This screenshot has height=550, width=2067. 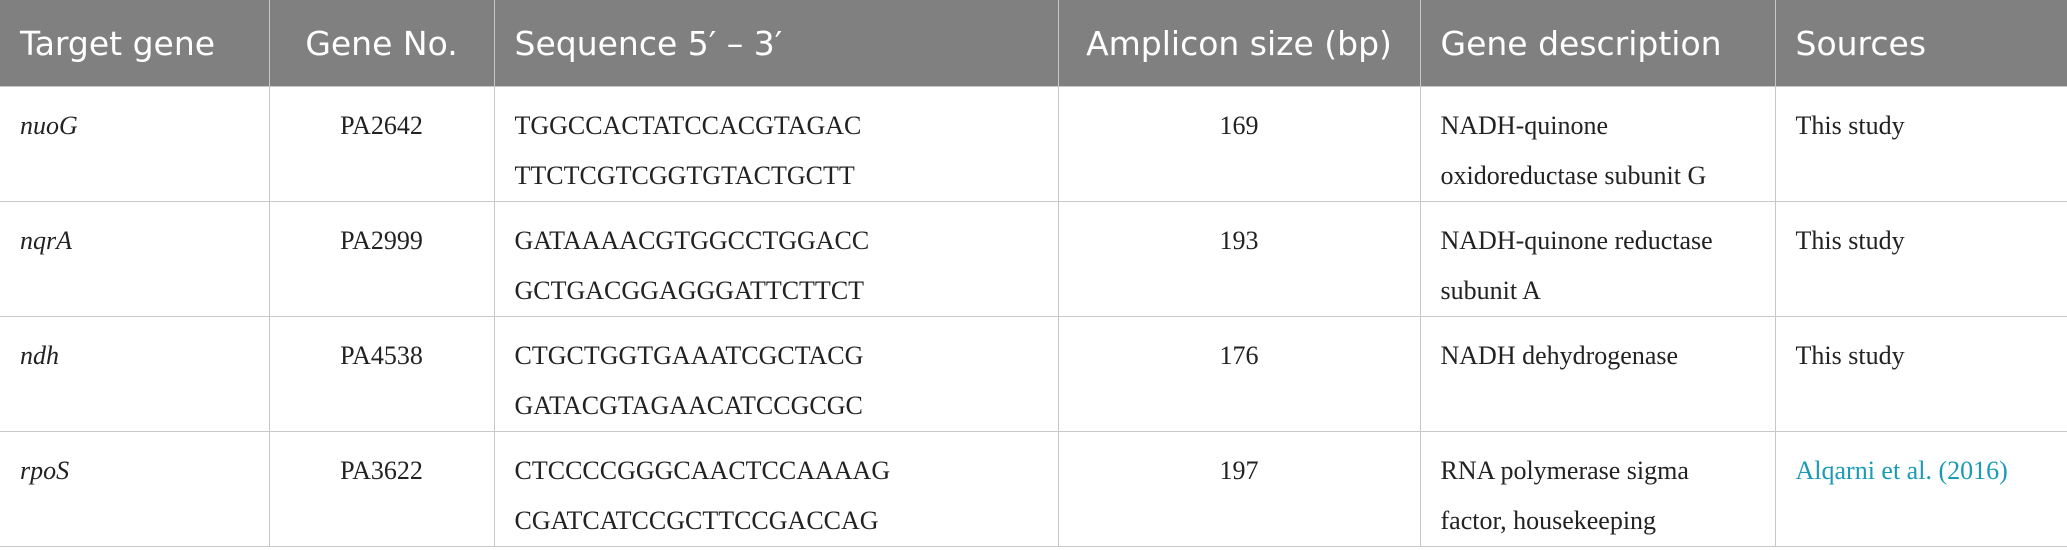 I want to click on primer-sequence: CTGCTGGTGAAATCGCTACG, so click(x=689, y=355).